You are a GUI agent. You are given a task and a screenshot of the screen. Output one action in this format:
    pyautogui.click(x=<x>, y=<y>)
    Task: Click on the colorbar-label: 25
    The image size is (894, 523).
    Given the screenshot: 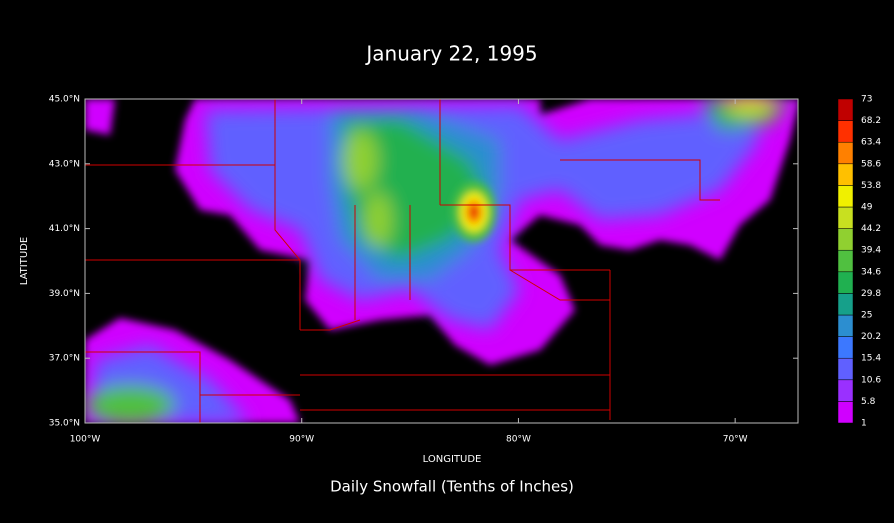 What is the action you would take?
    pyautogui.click(x=866, y=316)
    